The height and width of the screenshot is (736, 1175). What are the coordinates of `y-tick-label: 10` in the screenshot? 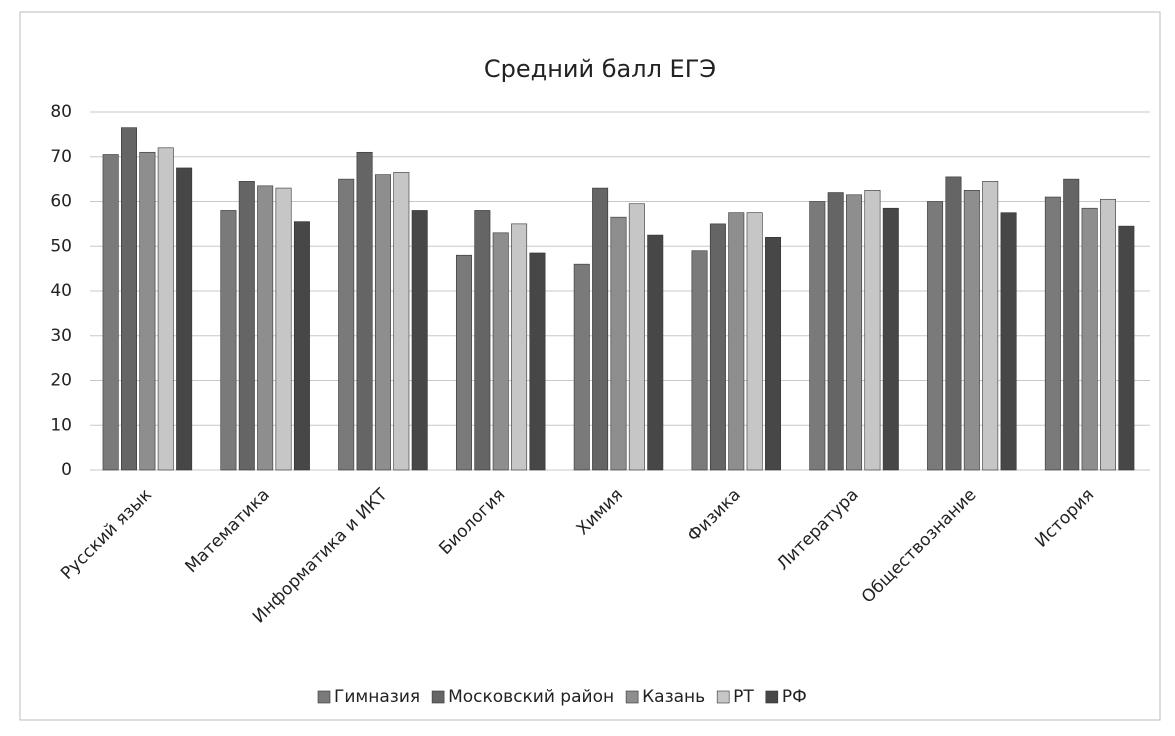 It's located at (61, 425).